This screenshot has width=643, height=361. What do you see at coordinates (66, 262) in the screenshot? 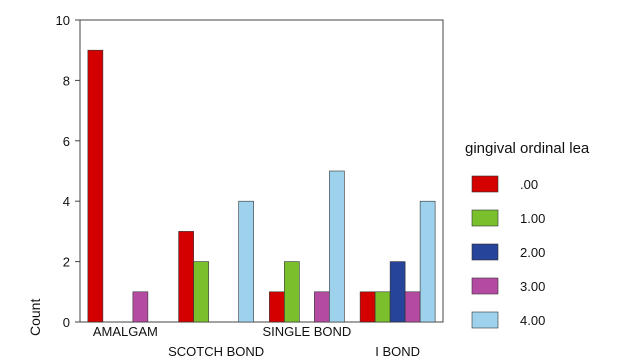
I see `y-tick-label: 2` at bounding box center [66, 262].